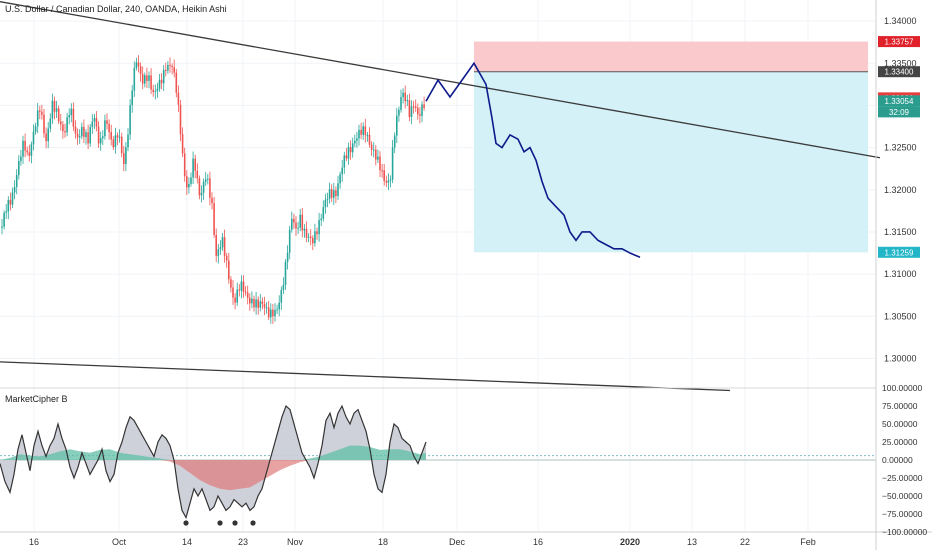 This screenshot has height=550, width=932. Describe the element at coordinates (900, 424) in the screenshot. I see `indicator-tick: 50.00000` at that location.